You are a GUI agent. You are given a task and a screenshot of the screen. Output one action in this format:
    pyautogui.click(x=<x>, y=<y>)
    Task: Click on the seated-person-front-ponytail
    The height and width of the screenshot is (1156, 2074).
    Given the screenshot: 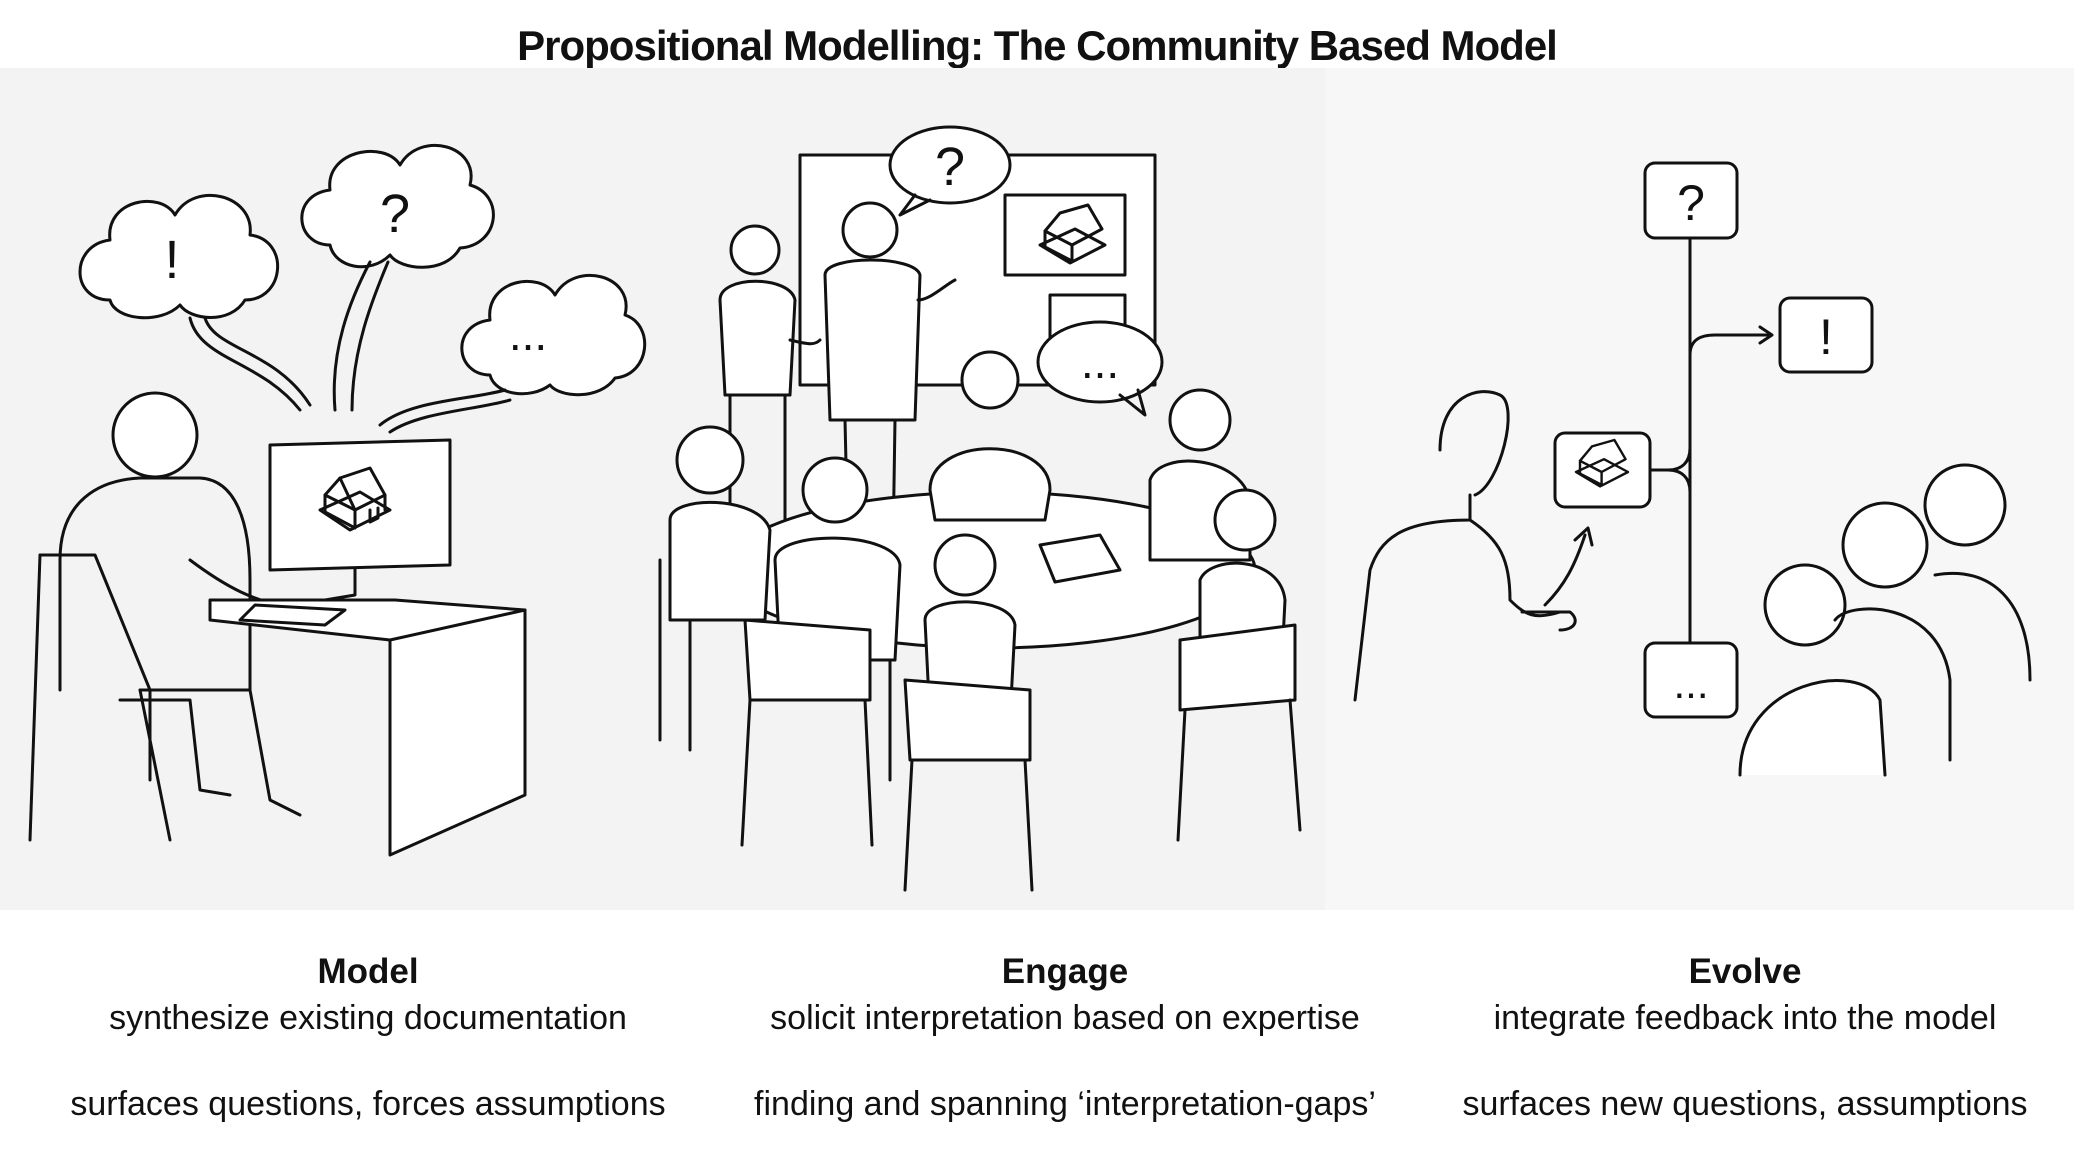 What is the action you would take?
    pyautogui.click(x=968, y=712)
    